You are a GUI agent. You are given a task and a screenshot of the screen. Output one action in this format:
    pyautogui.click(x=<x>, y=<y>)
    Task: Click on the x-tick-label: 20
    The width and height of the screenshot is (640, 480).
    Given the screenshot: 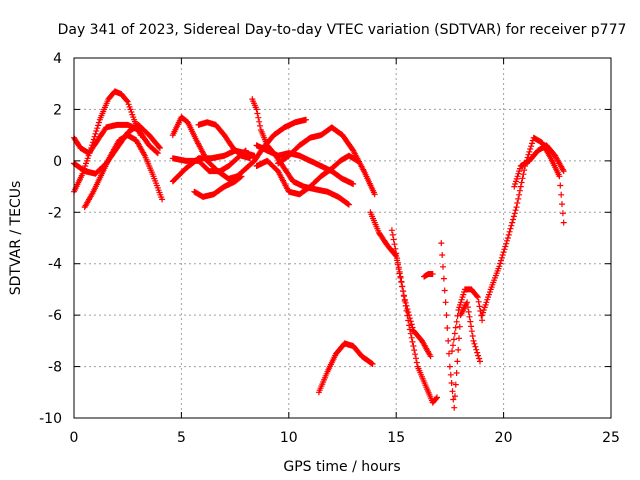 What is the action you would take?
    pyautogui.click(x=504, y=438)
    